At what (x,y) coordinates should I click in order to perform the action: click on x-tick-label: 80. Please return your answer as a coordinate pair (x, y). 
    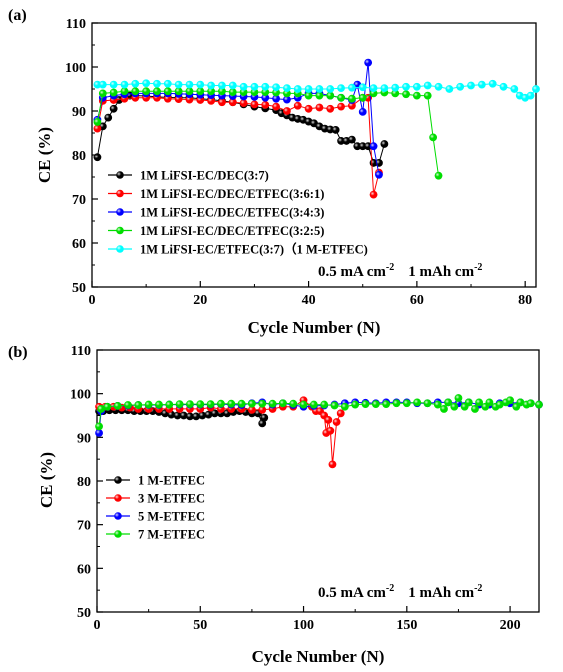
    Looking at the image, I should click on (525, 300).